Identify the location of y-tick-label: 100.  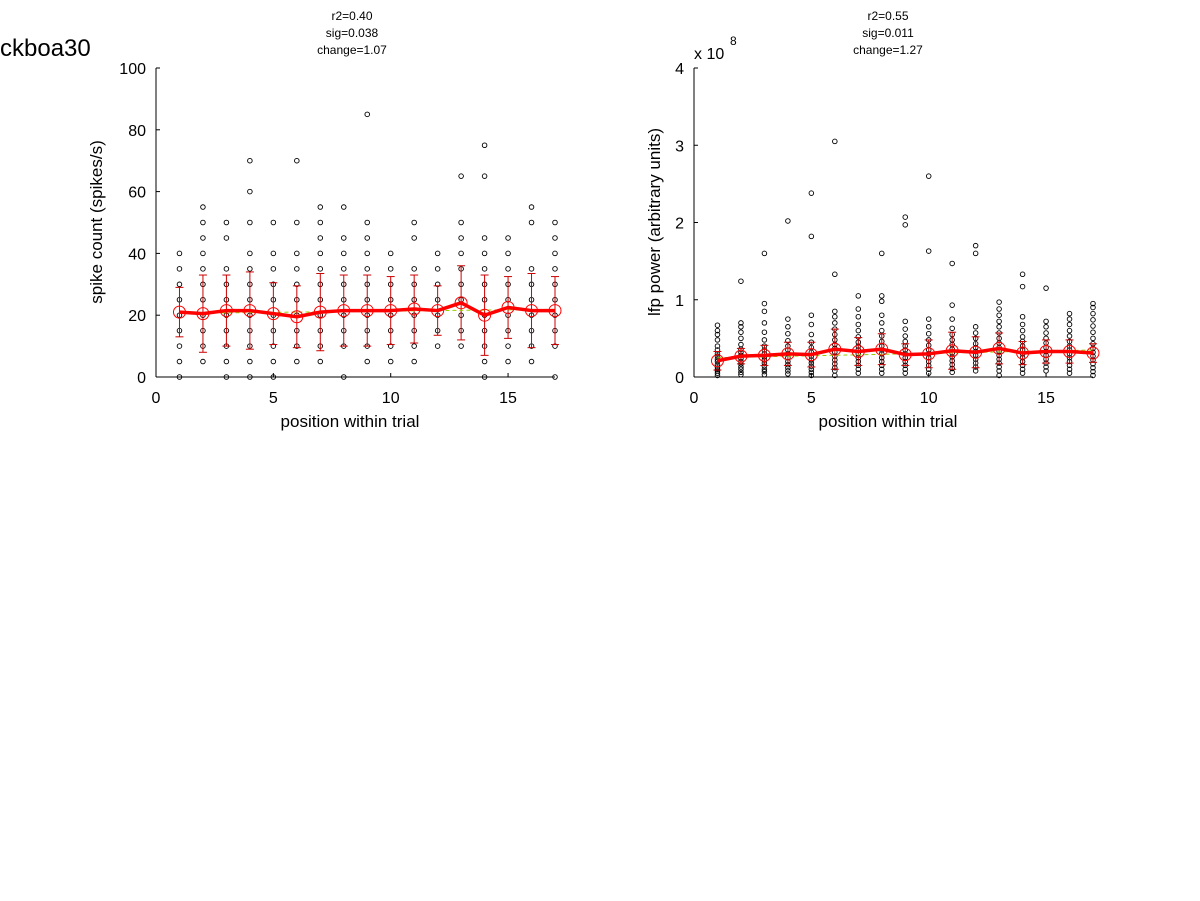
(132, 69).